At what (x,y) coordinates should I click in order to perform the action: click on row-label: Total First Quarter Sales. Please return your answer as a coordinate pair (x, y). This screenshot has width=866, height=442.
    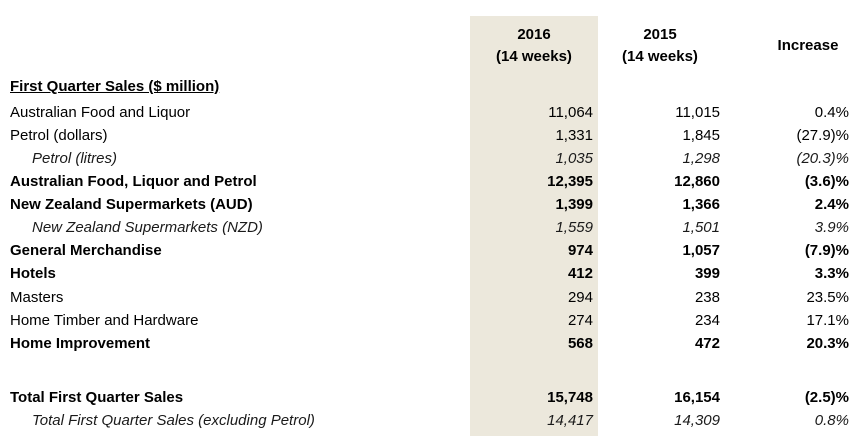
    Looking at the image, I should click on (97, 397).